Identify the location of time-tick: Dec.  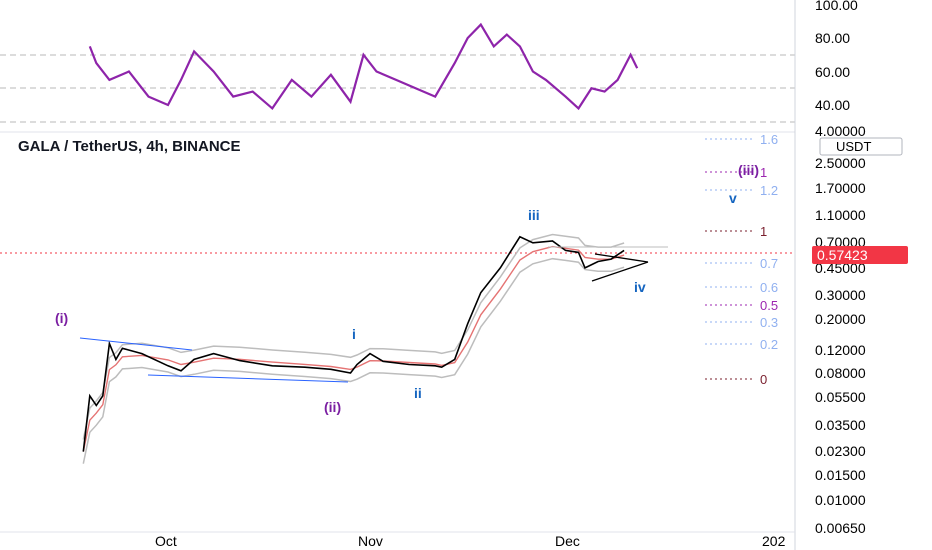
(567, 541).